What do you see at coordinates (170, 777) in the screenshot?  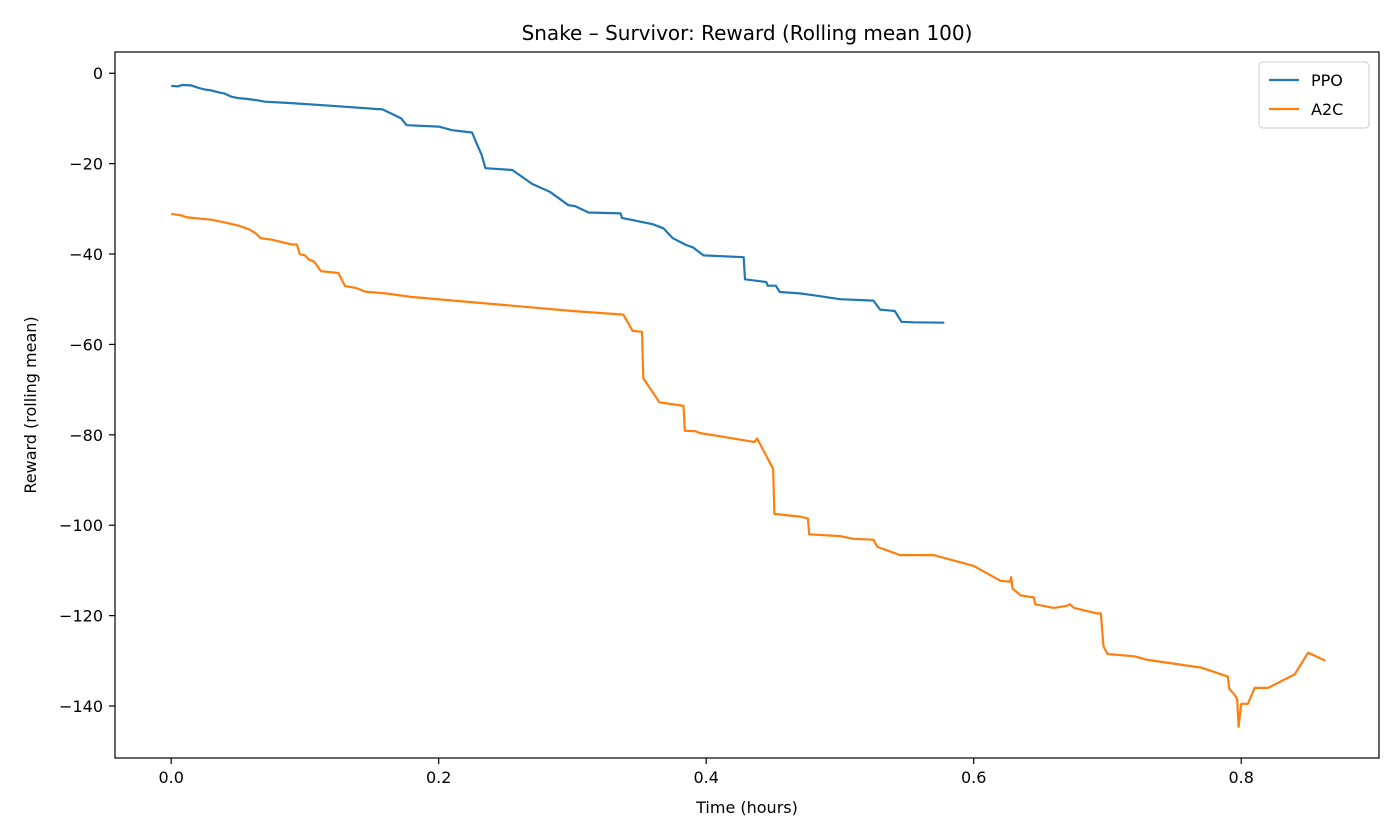 I see `x-tick-label: 0.0` at bounding box center [170, 777].